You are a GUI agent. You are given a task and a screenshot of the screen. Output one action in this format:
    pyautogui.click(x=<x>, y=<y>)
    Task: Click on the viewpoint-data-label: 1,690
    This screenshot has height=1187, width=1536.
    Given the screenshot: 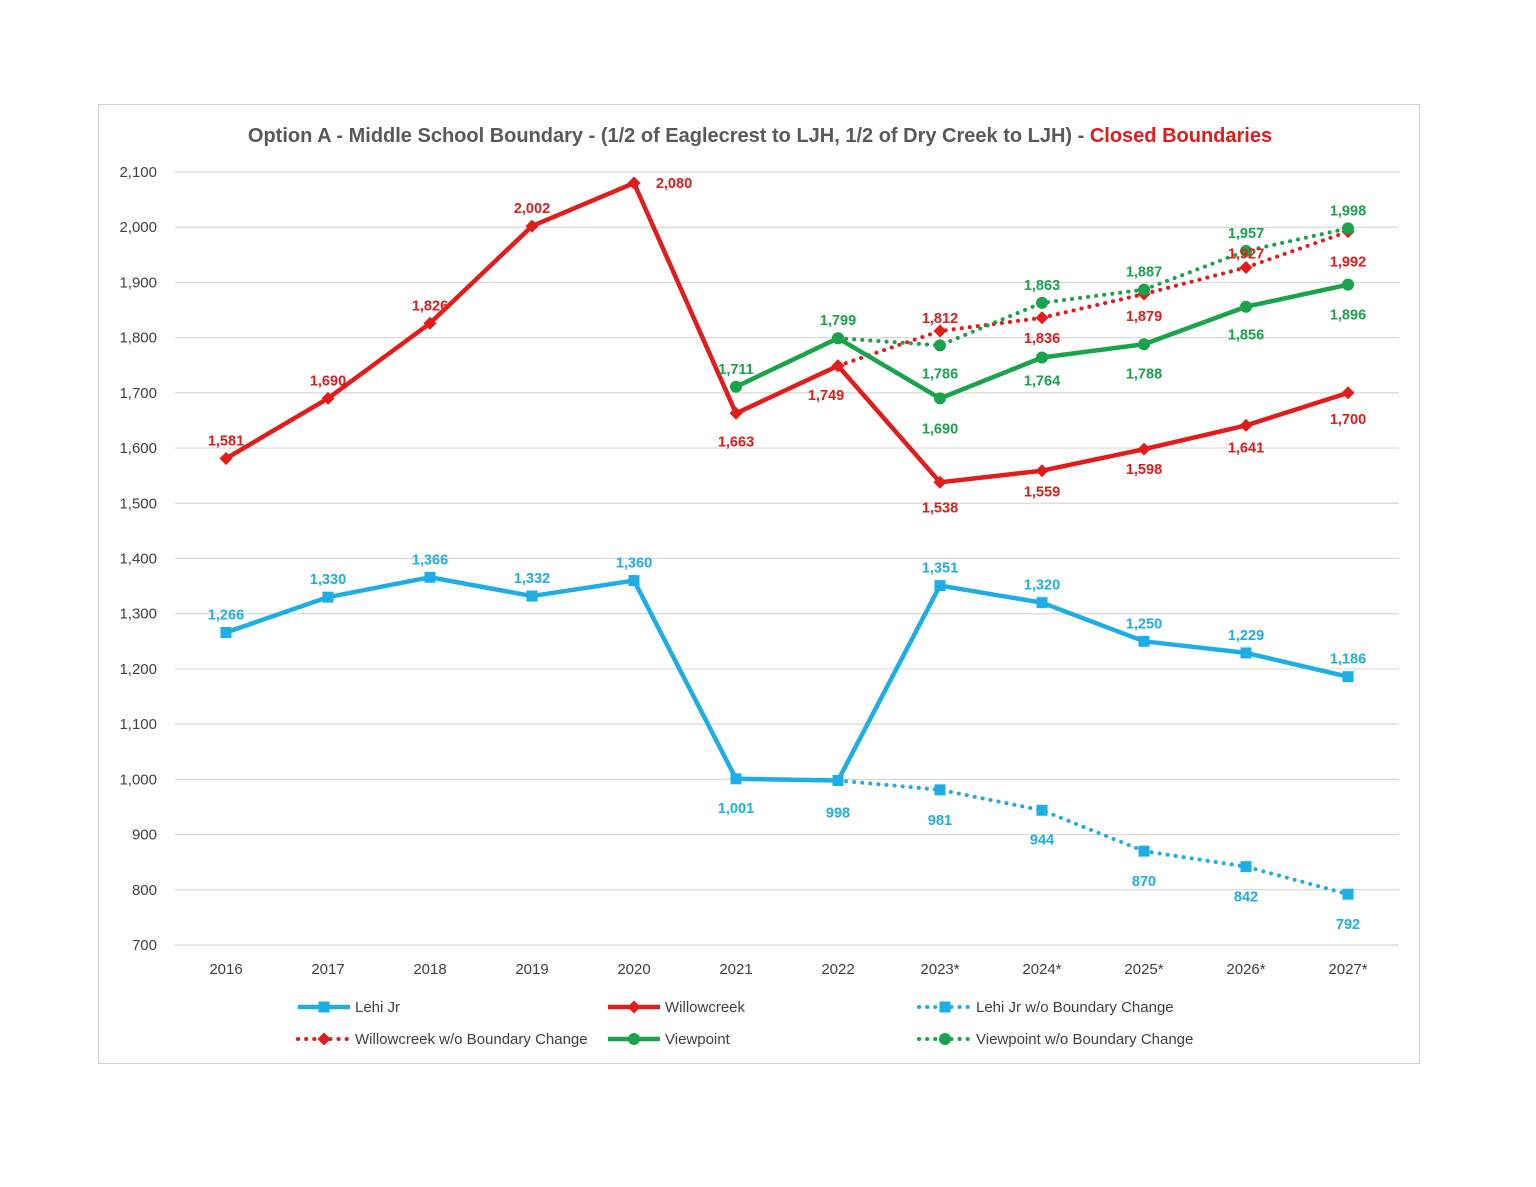 What is the action you would take?
    pyautogui.click(x=940, y=429)
    